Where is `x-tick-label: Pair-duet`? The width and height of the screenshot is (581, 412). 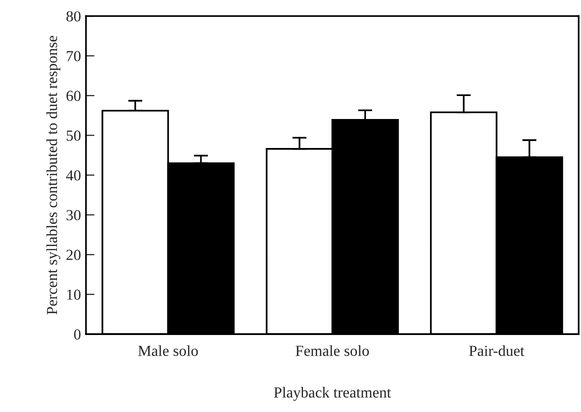
x-tick-label: Pair-duet is located at coordinates (496, 350).